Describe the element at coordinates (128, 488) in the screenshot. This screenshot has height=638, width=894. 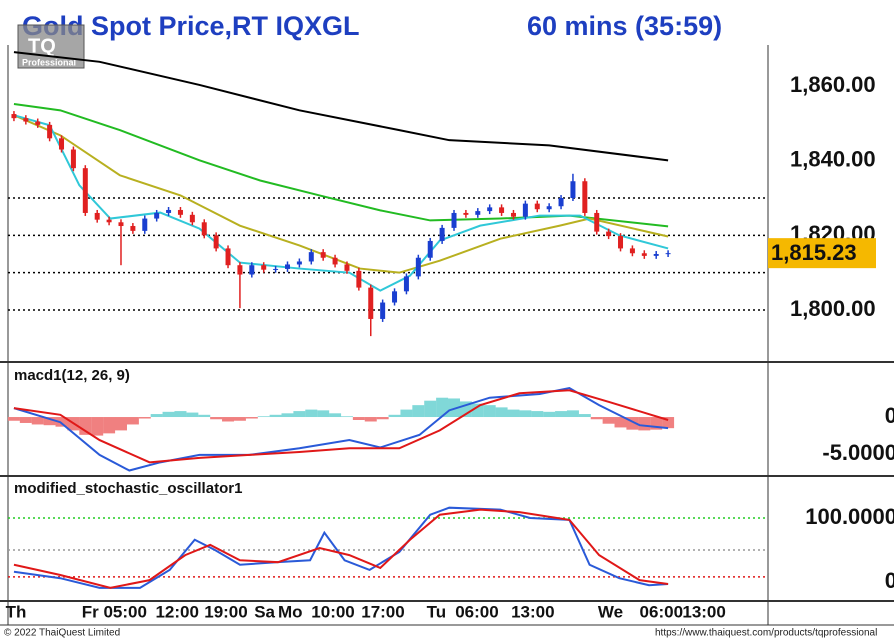
I see `panel-label: modified_stochastic_oscillator1` at that location.